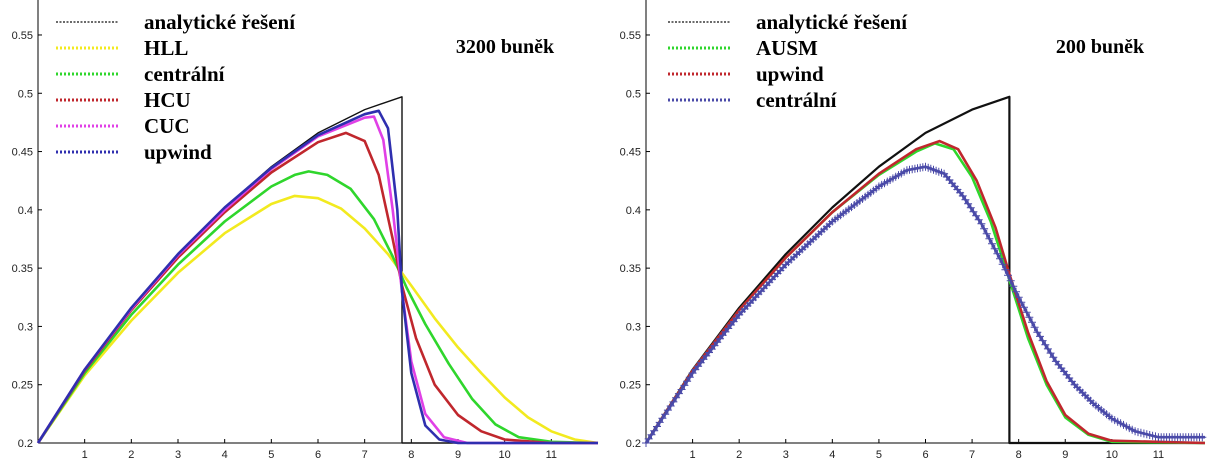 This screenshot has width=1210, height=464. I want to click on legend-label-6: upwind, so click(178, 152).